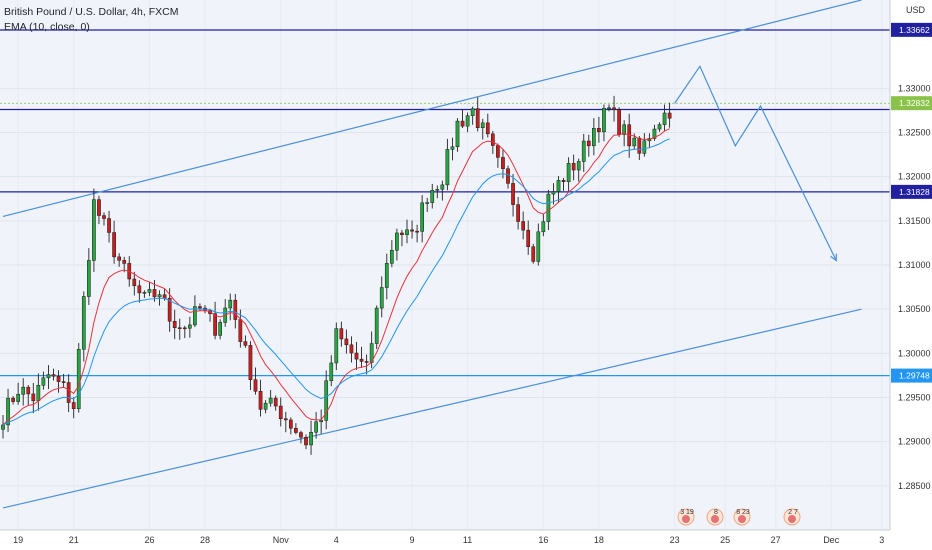 The image size is (932, 550). What do you see at coordinates (687, 512) in the screenshot?
I see `event-label: 3 19` at bounding box center [687, 512].